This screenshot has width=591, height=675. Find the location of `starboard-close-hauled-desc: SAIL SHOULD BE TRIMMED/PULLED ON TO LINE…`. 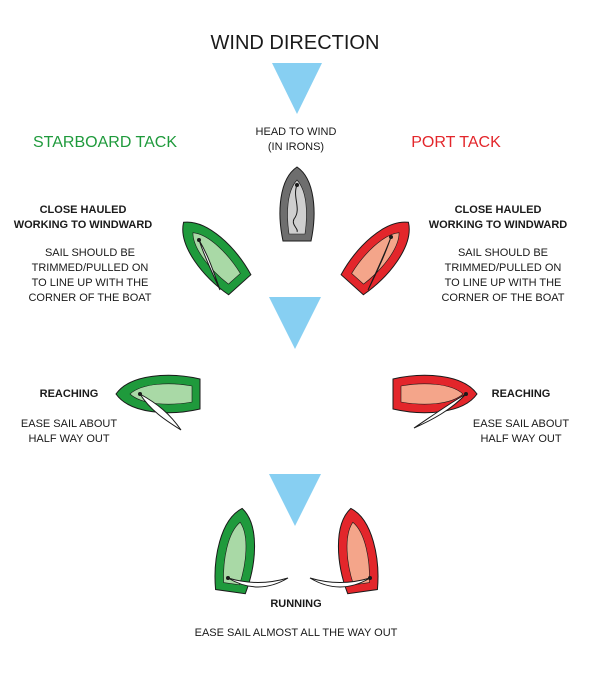

starboard-close-hauled-desc: SAIL SHOULD BE TRIMMED/PULLED ON TO LINE… is located at coordinates (90, 275).